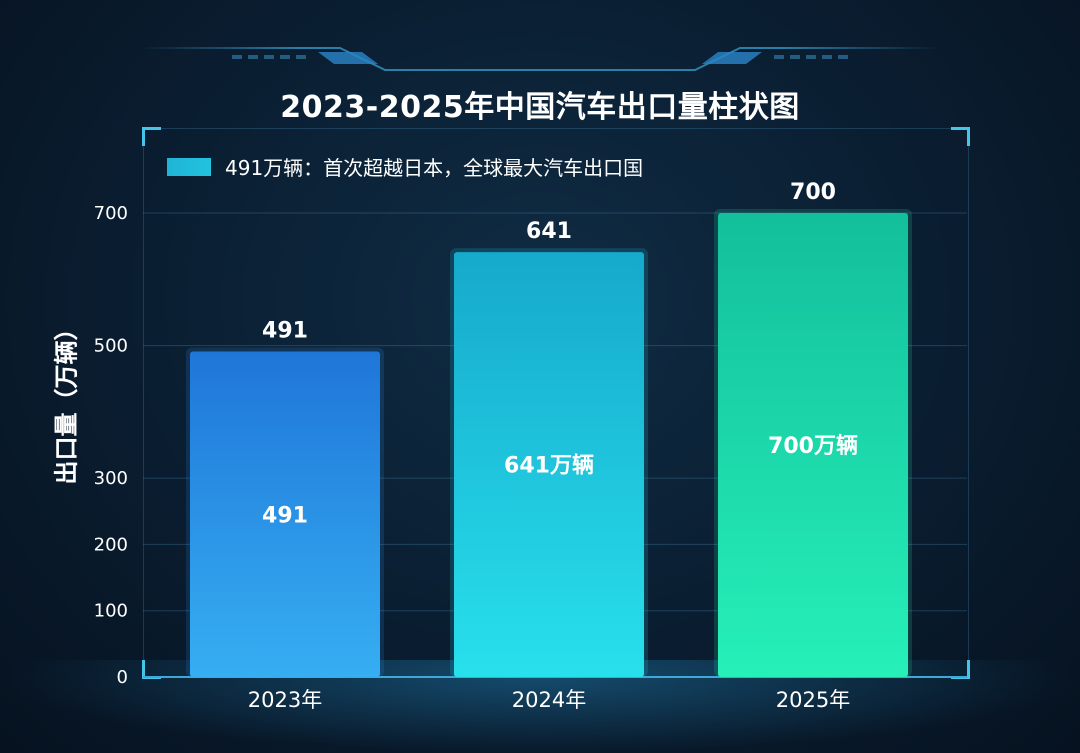 The width and height of the screenshot is (1080, 753). I want to click on y-tick-label: 700, so click(111, 213).